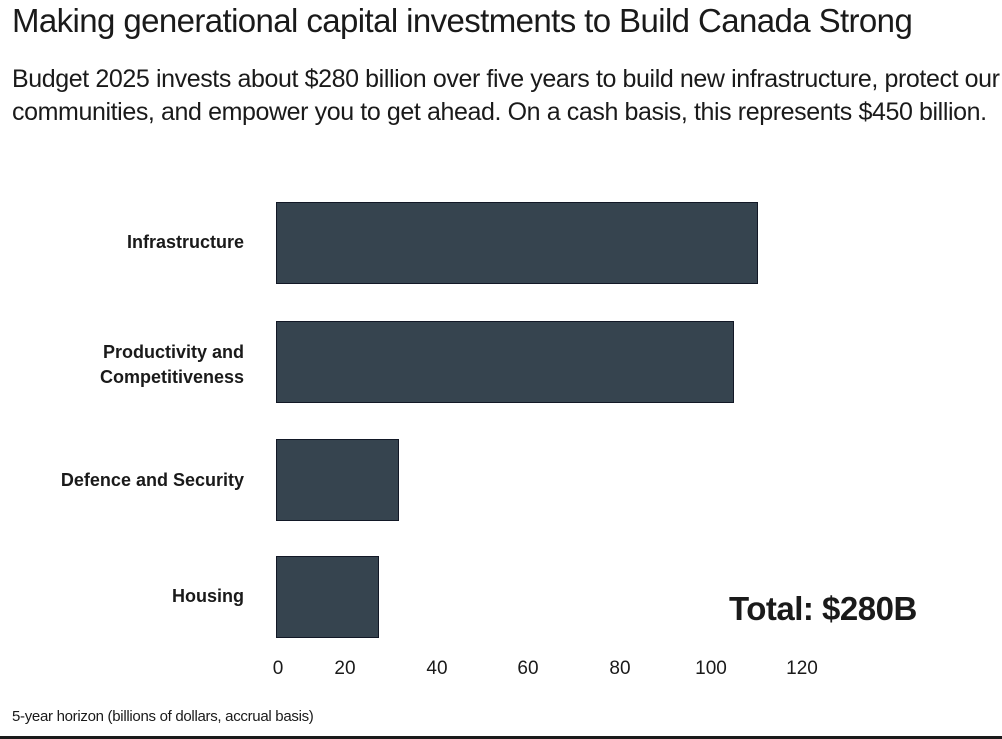 This screenshot has height=739, width=1002. I want to click on total-annotation: Total: $280B, so click(823, 608).